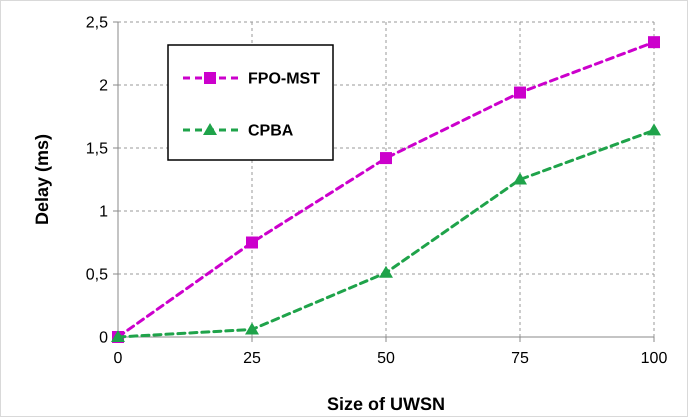 Image resolution: width=688 pixels, height=417 pixels. What do you see at coordinates (252, 358) in the screenshot?
I see `x-tick-label: 25` at bounding box center [252, 358].